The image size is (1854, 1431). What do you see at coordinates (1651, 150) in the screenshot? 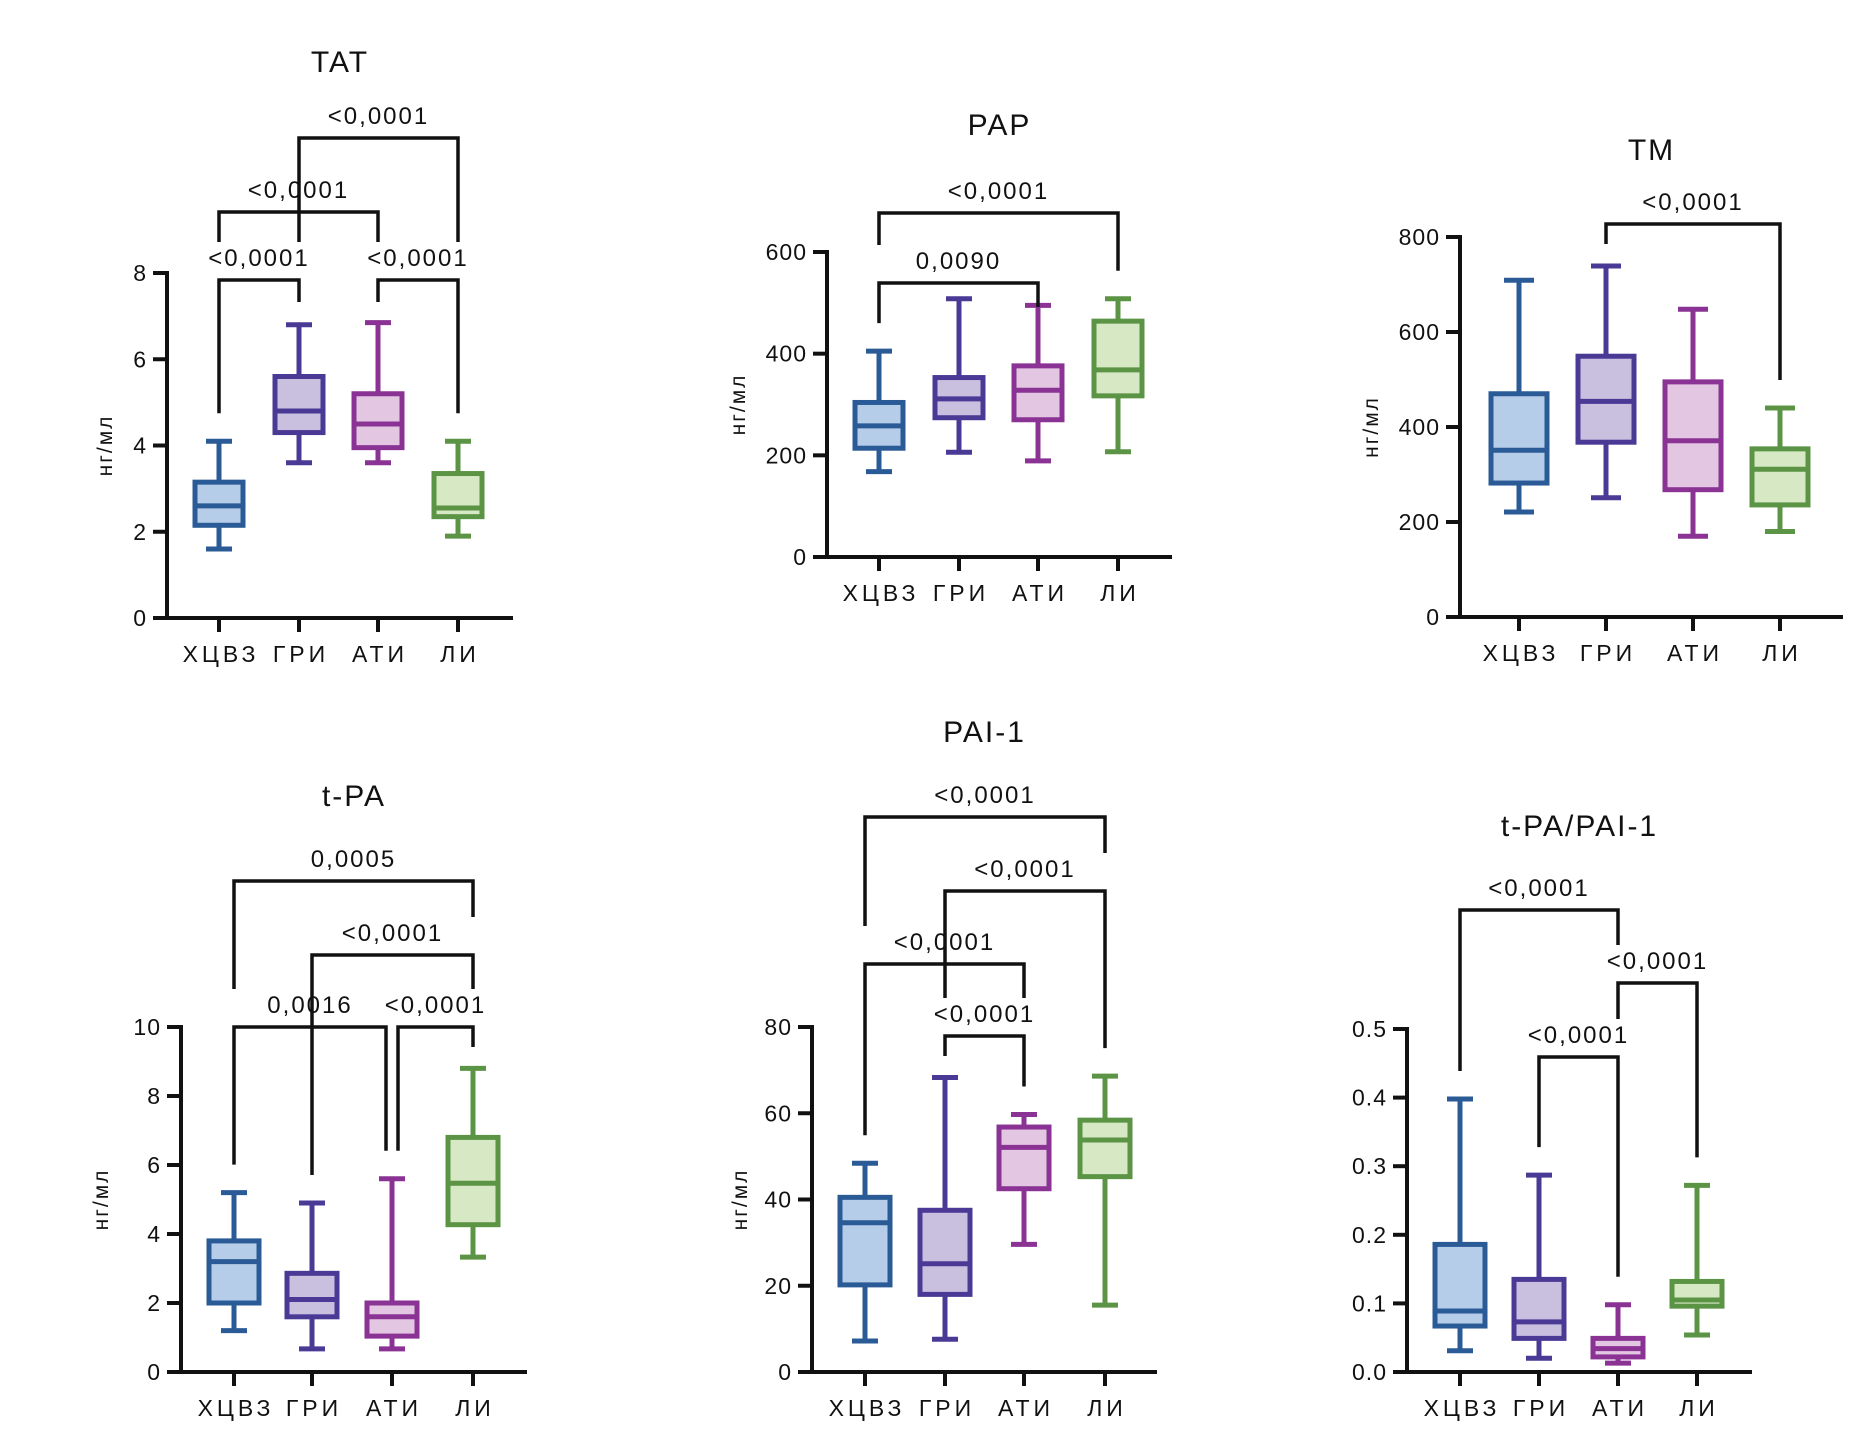
I see `chart-title: TM` at bounding box center [1651, 150].